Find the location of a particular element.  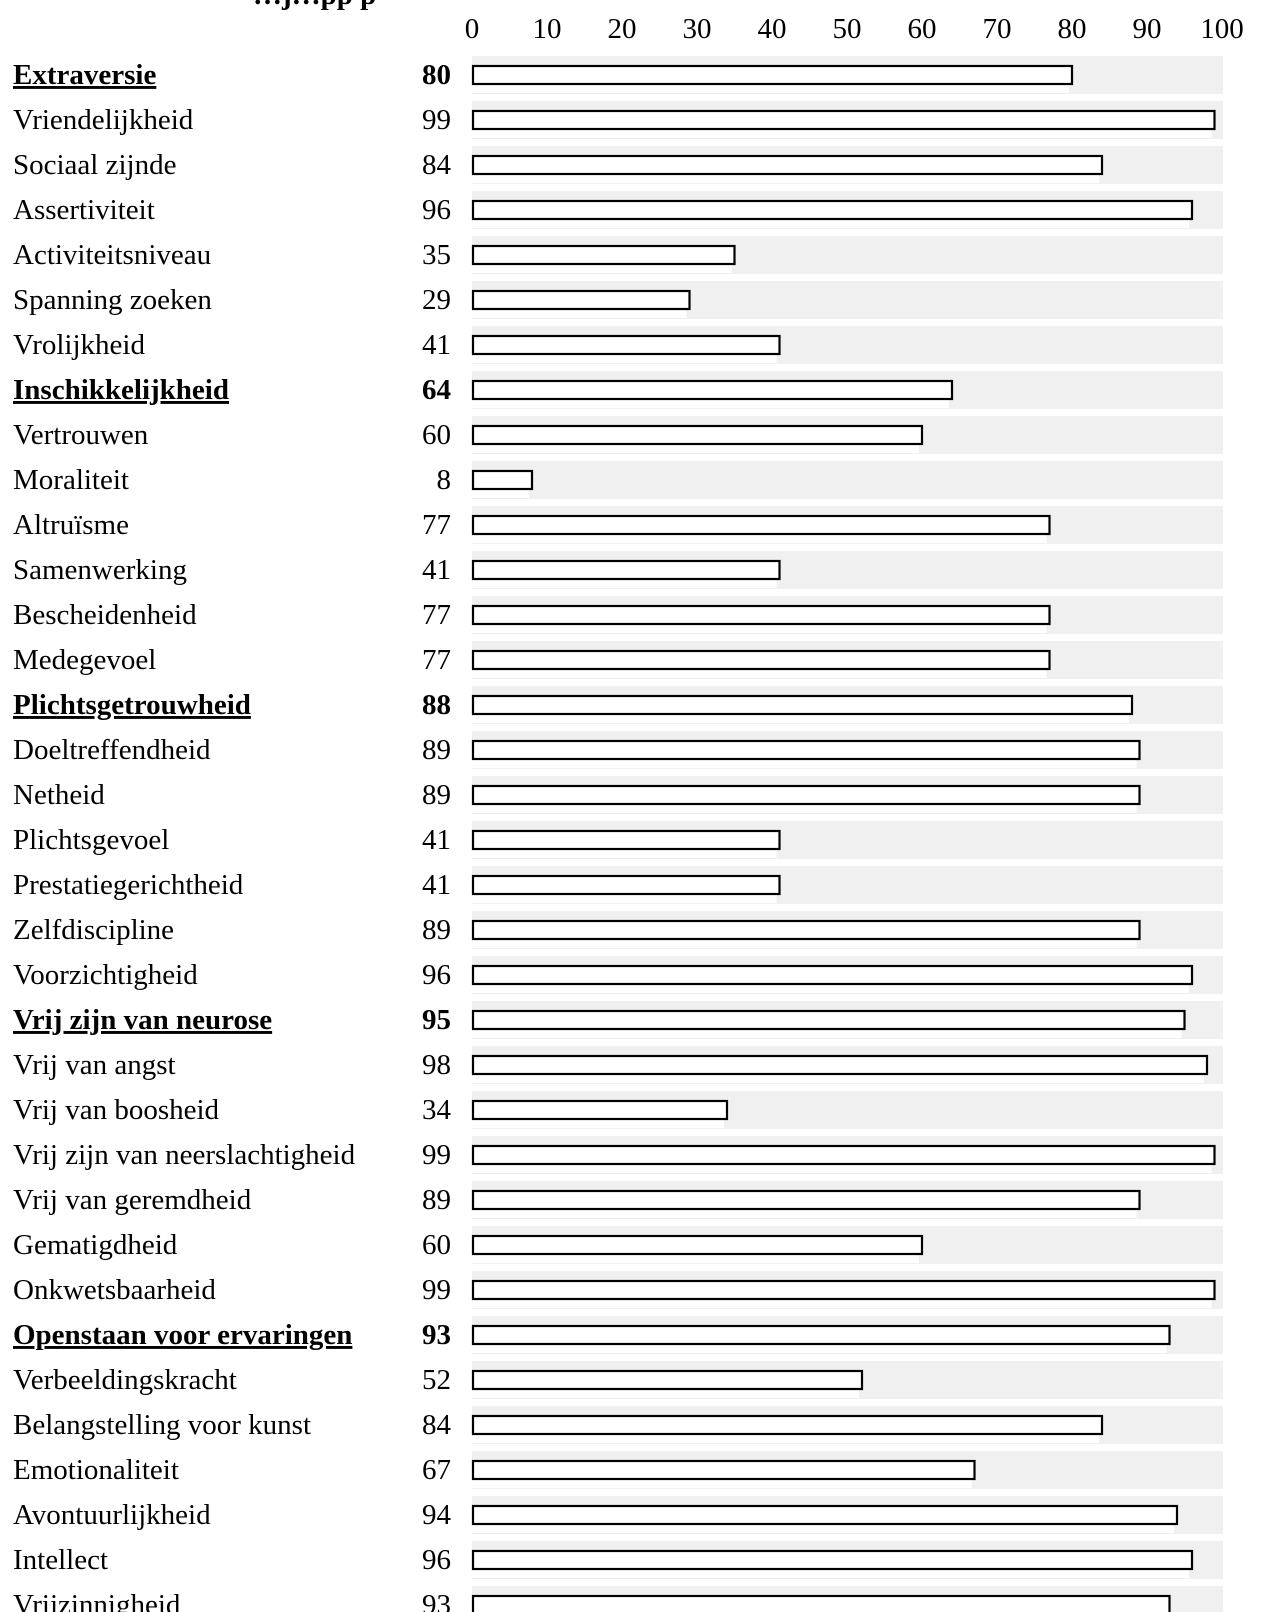

bar-activiteitsniveau is located at coordinates (603, 255).